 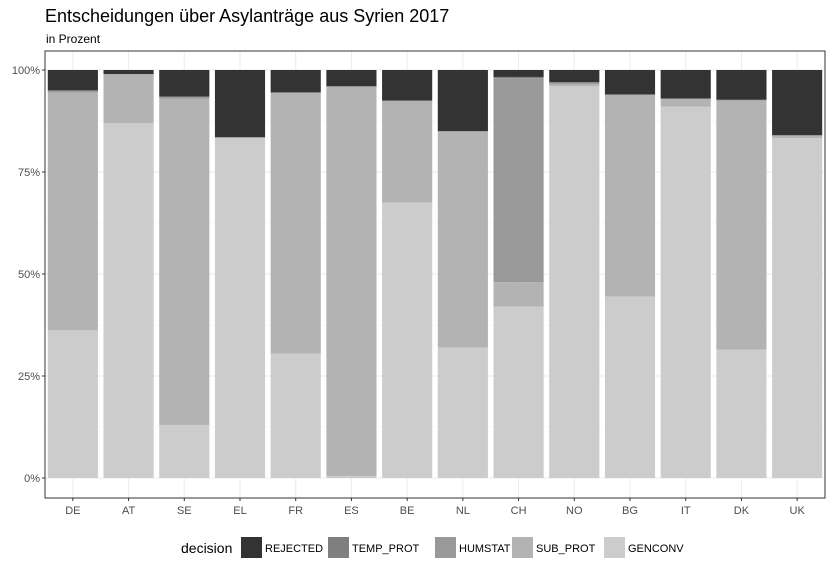 I want to click on x-tick-label-be: BE, so click(x=407, y=511).